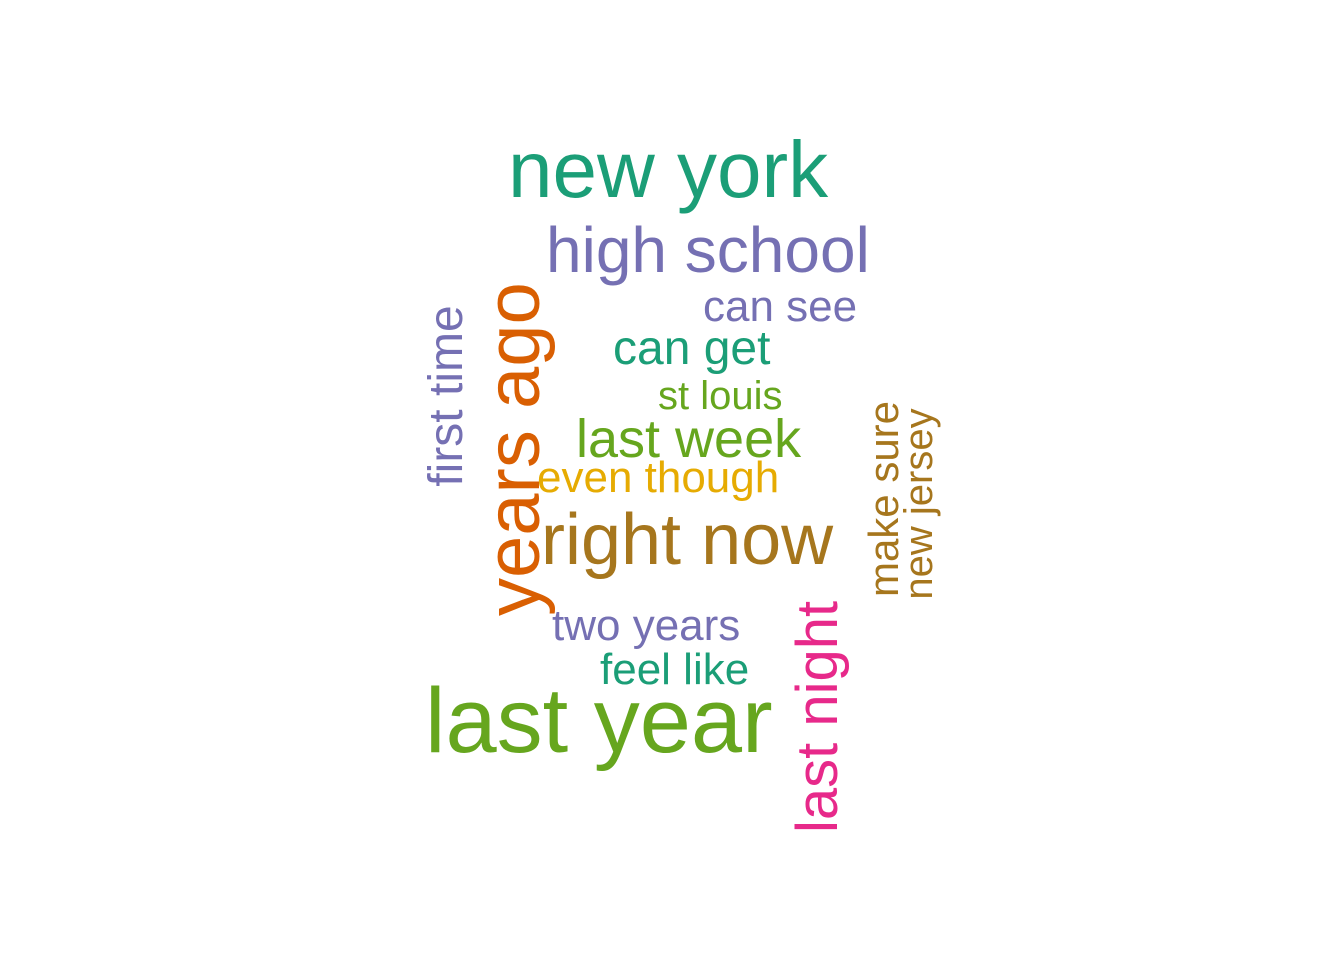 The height and width of the screenshot is (960, 1344). I want to click on word-feel-like: feel like, so click(675, 669).